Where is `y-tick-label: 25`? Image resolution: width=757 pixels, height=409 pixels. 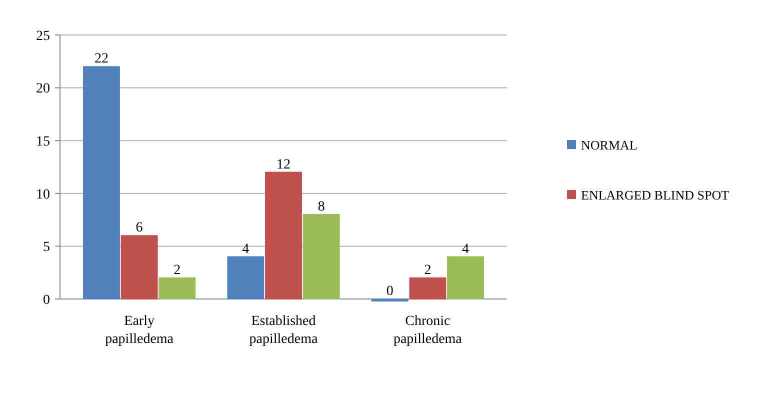 y-tick-label: 25 is located at coordinates (43, 36).